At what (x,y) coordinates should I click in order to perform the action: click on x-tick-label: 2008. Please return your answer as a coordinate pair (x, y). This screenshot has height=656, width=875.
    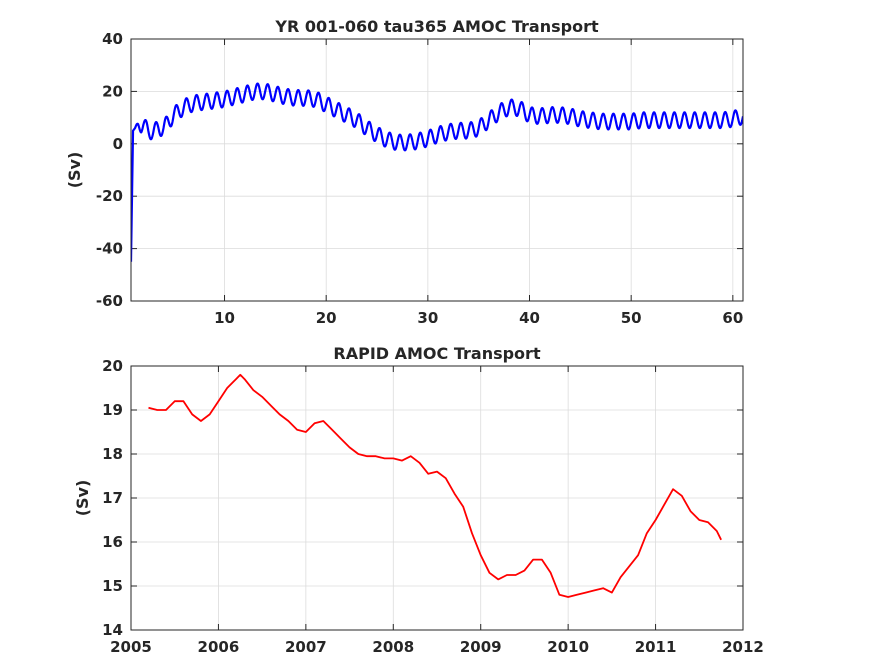
    Looking at the image, I should click on (393, 647).